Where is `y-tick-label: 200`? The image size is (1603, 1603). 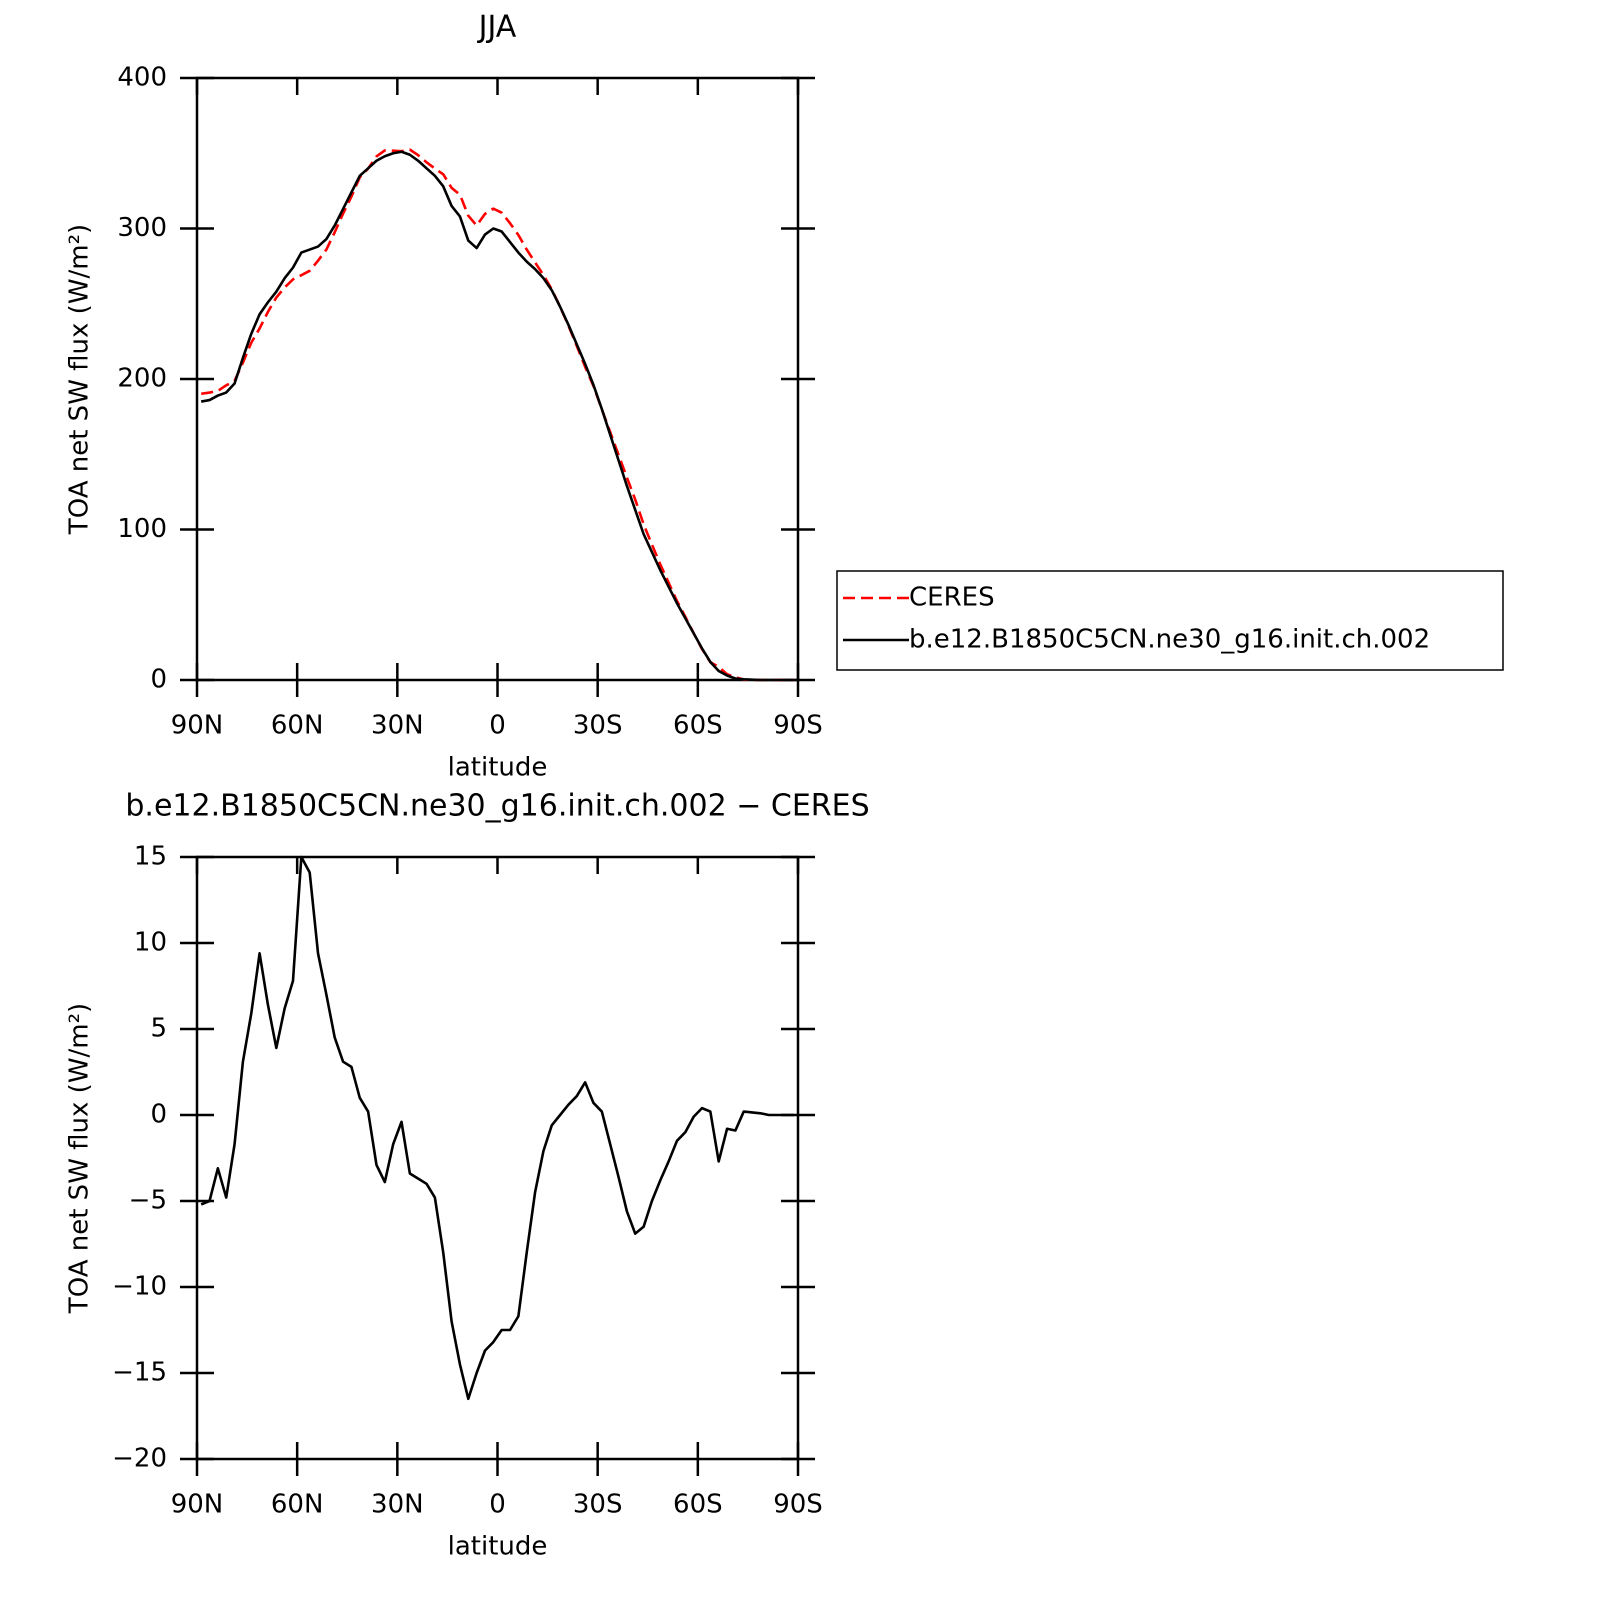
y-tick-label: 200 is located at coordinates (142, 379).